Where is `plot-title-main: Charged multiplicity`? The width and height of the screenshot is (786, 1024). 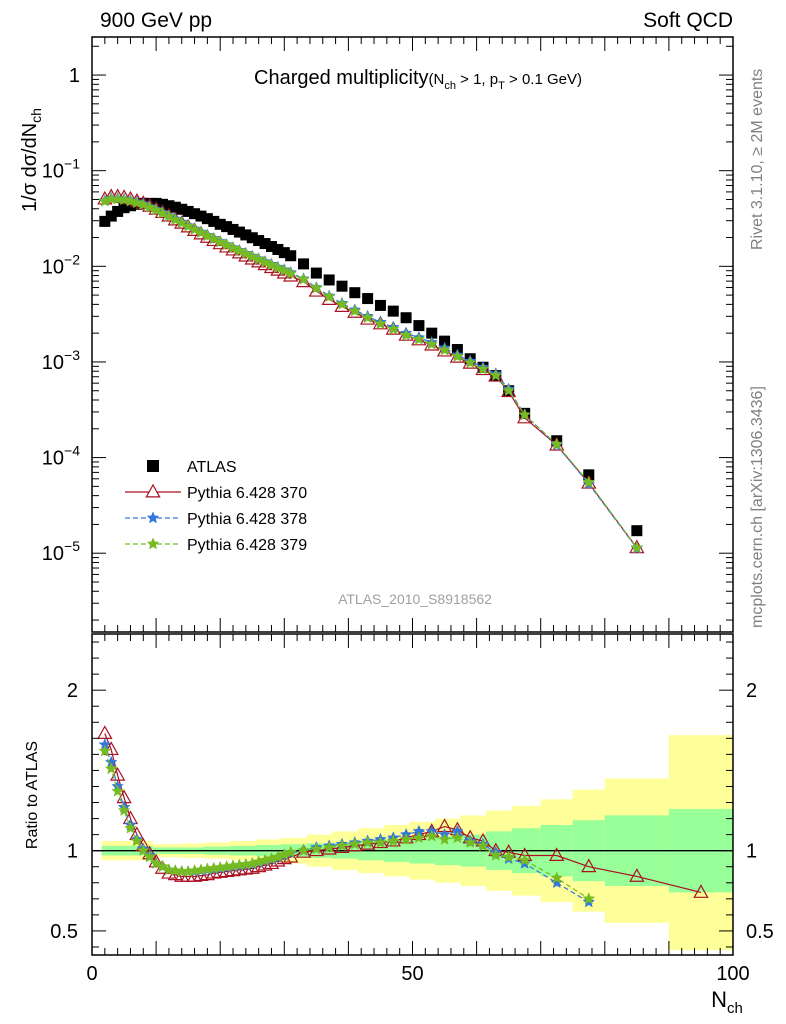
plot-title-main: Charged multiplicity is located at coordinates (341, 78).